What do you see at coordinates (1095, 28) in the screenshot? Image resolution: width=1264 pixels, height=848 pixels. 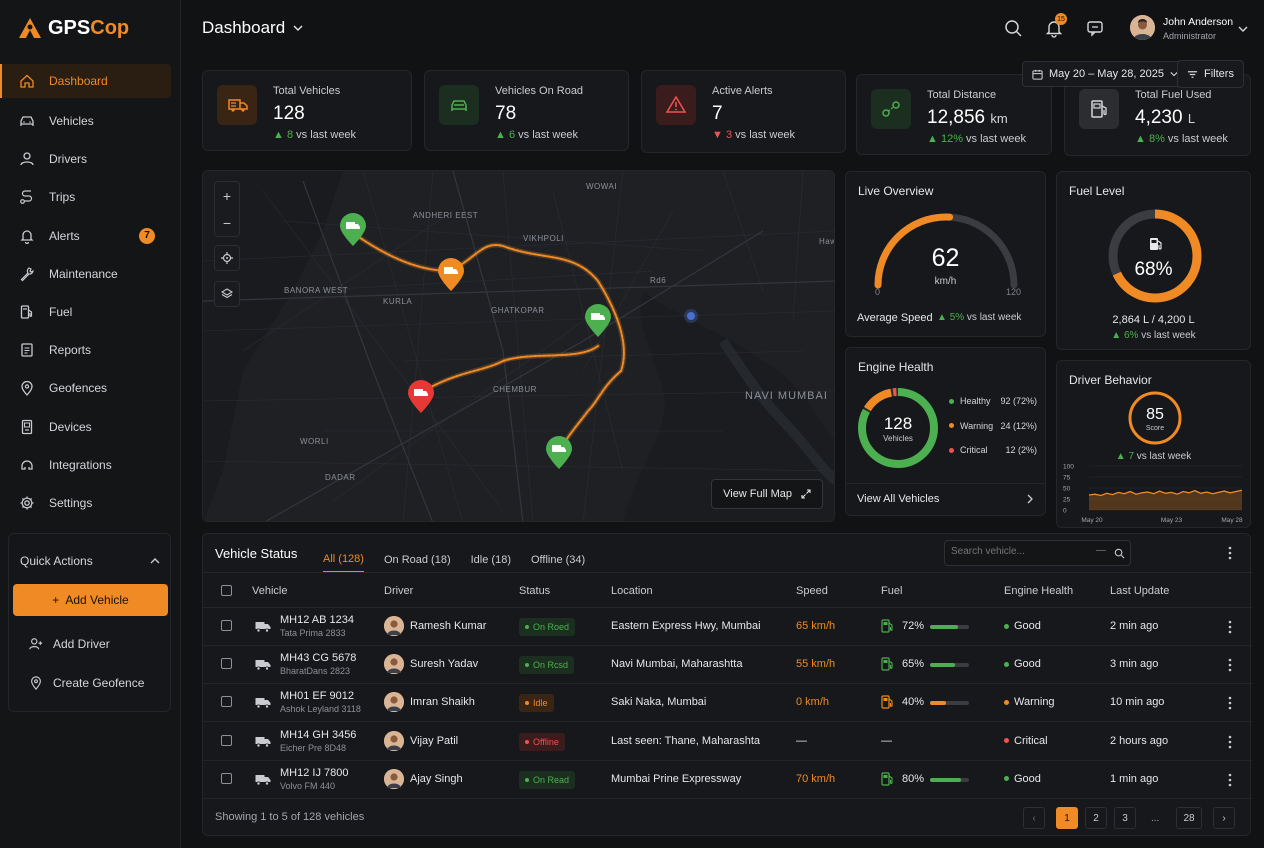 I see `chat-icon` at bounding box center [1095, 28].